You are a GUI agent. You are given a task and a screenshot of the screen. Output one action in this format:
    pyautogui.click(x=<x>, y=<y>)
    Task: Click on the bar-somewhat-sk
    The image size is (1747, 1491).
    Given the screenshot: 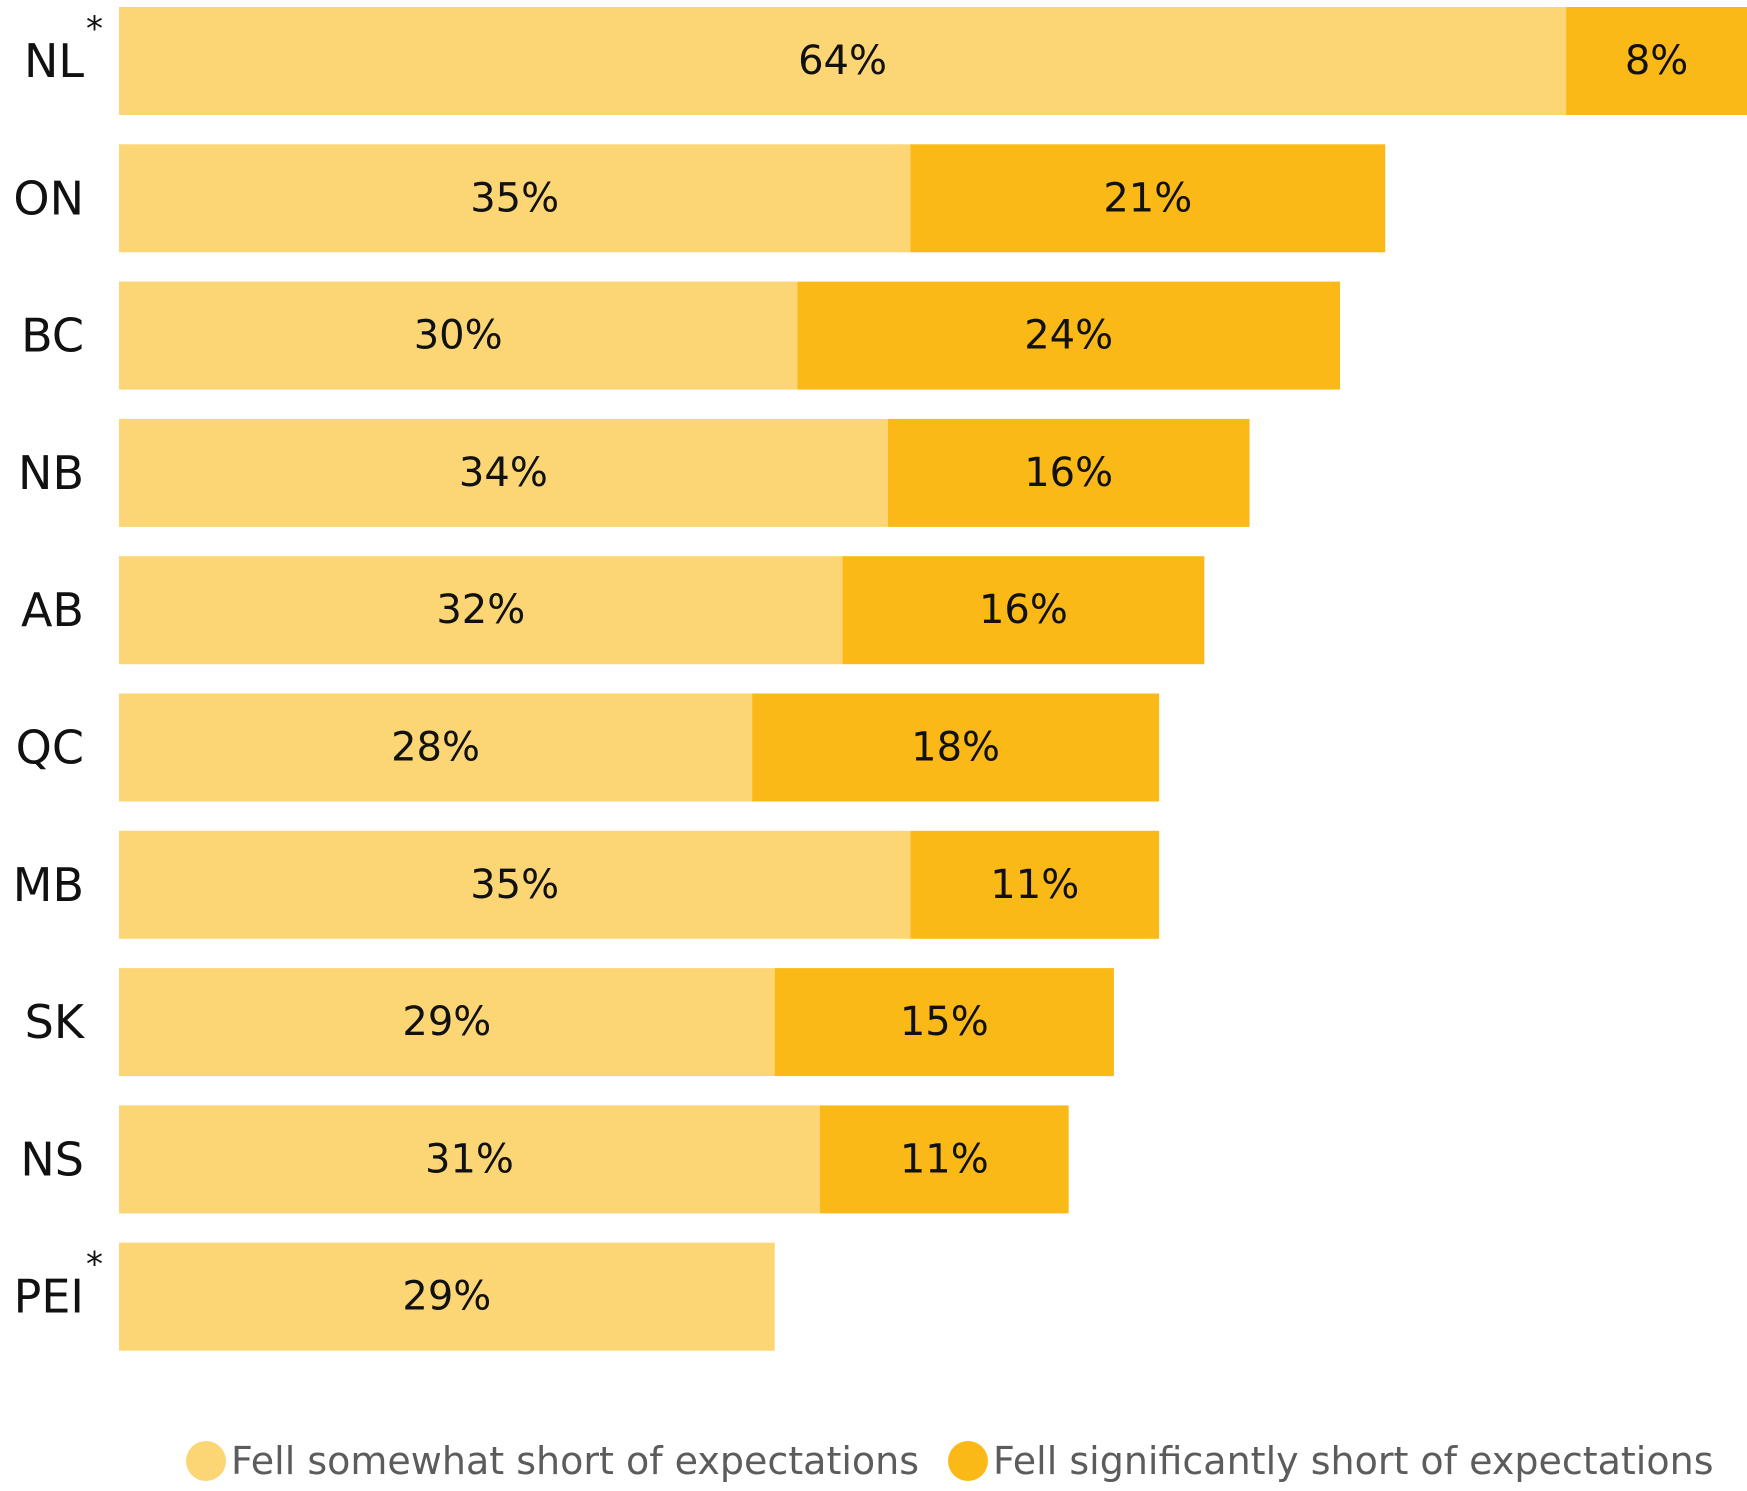 What is the action you would take?
    pyautogui.click(x=447, y=1022)
    